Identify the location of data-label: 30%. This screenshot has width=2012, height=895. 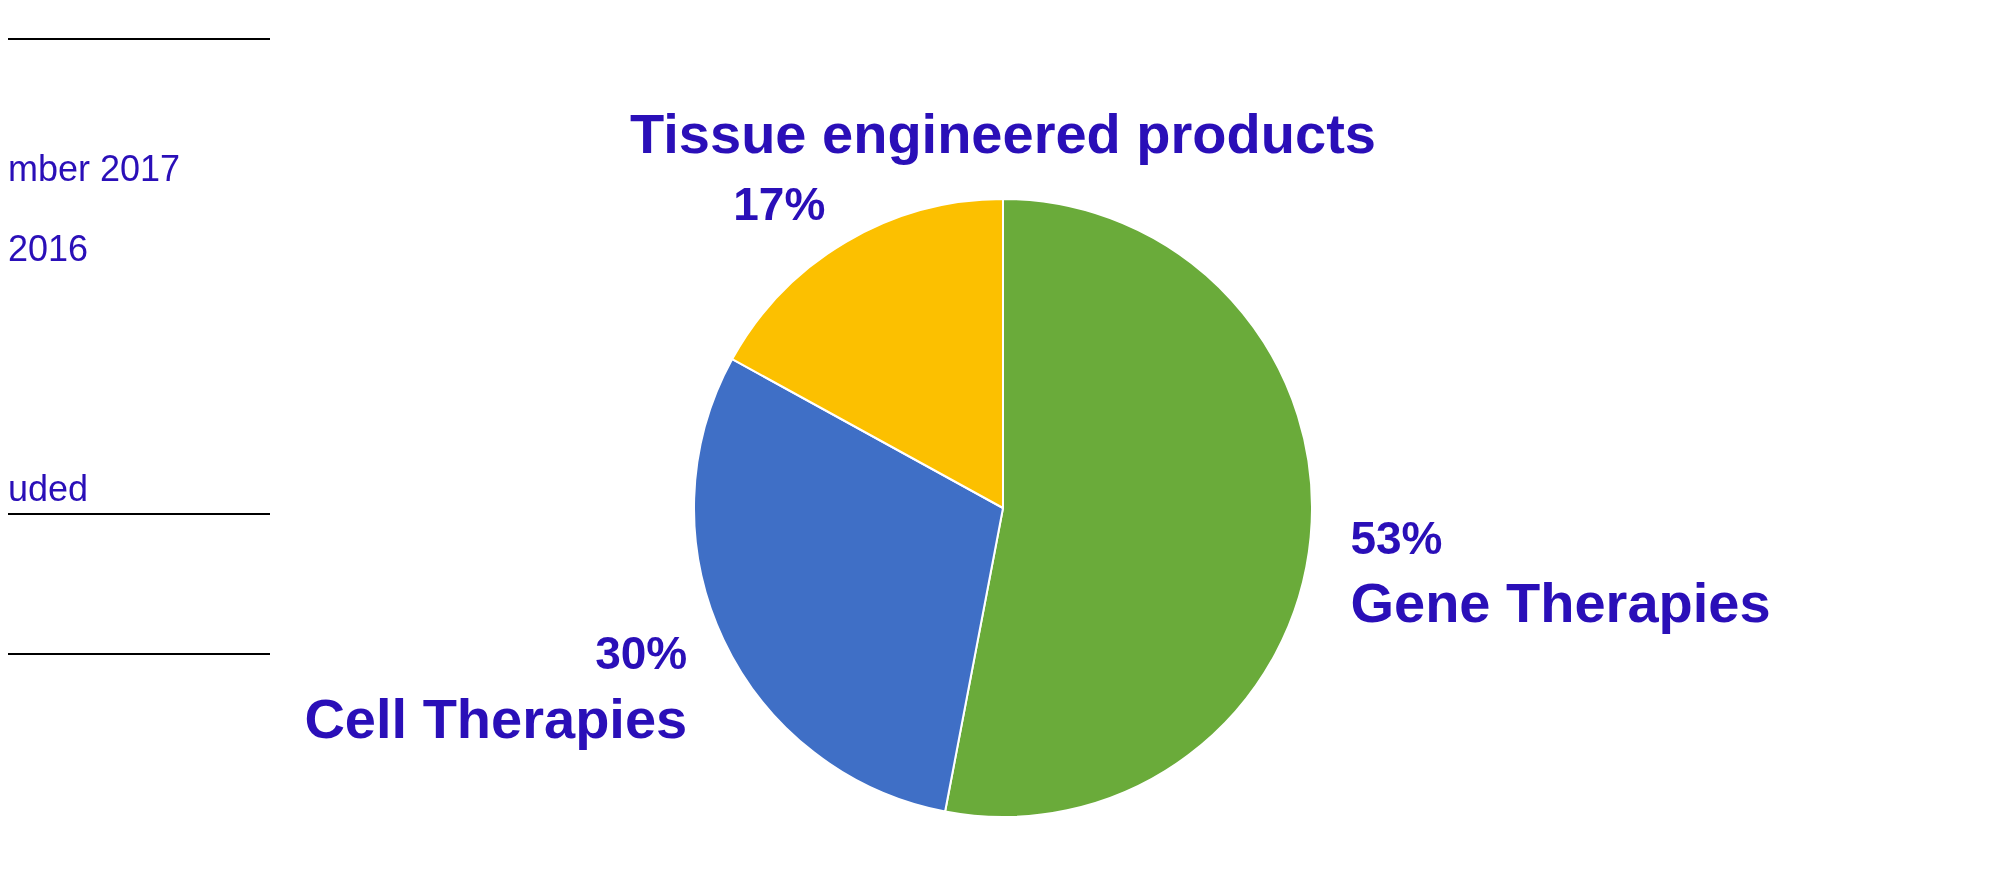
(641, 653).